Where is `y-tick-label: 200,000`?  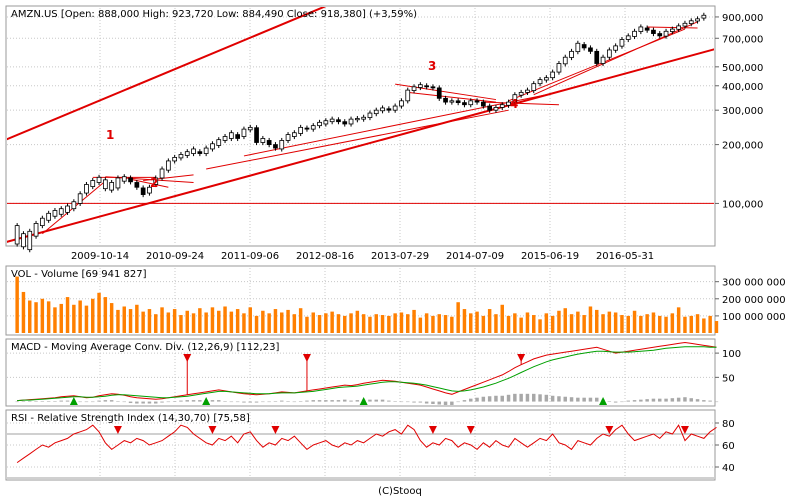
y-tick-label: 200,000 is located at coordinates (742, 146).